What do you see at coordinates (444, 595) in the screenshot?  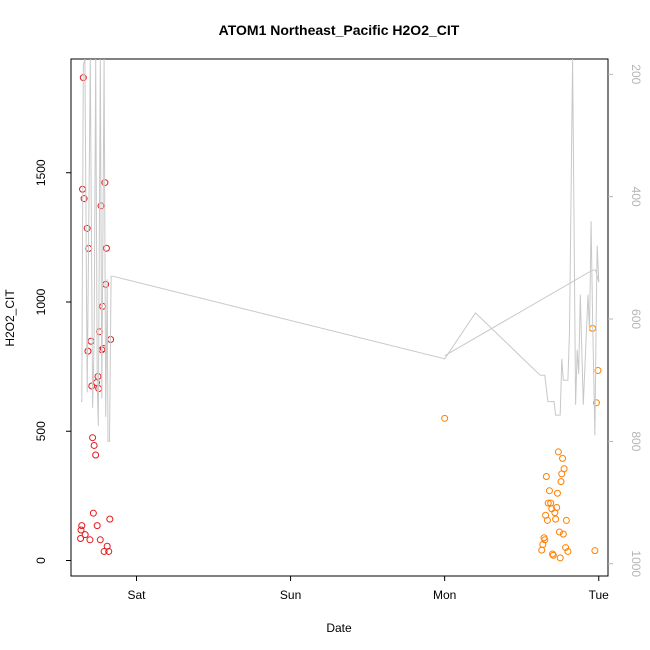 I see `x-tick-label: Mon` at bounding box center [444, 595].